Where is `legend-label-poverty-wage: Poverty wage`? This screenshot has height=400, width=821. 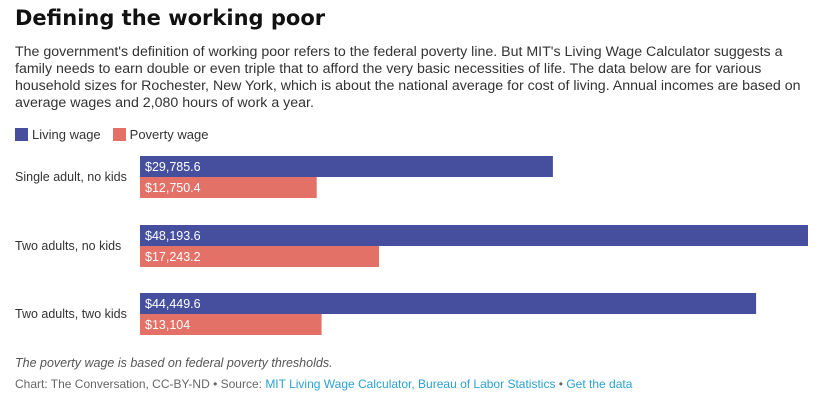
legend-label-poverty-wage: Poverty wage is located at coordinates (169, 134).